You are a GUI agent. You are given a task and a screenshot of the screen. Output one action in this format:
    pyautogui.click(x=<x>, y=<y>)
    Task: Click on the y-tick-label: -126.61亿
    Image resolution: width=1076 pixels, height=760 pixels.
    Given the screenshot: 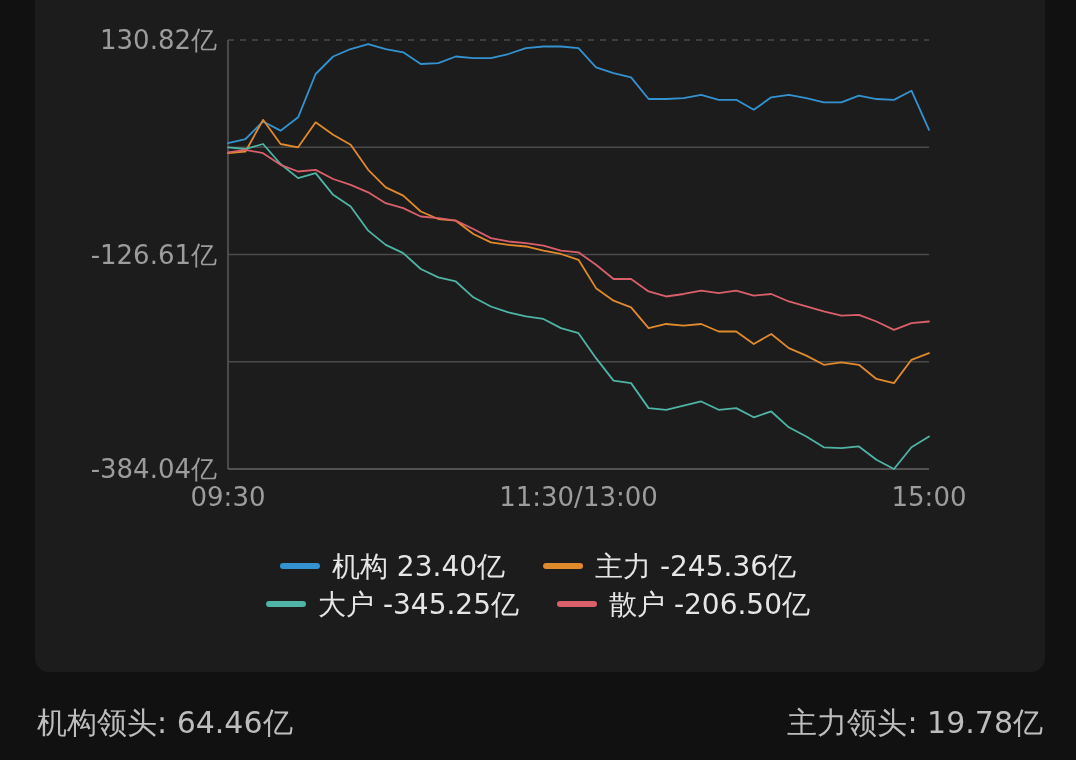 What is the action you would take?
    pyautogui.click(x=153, y=254)
    